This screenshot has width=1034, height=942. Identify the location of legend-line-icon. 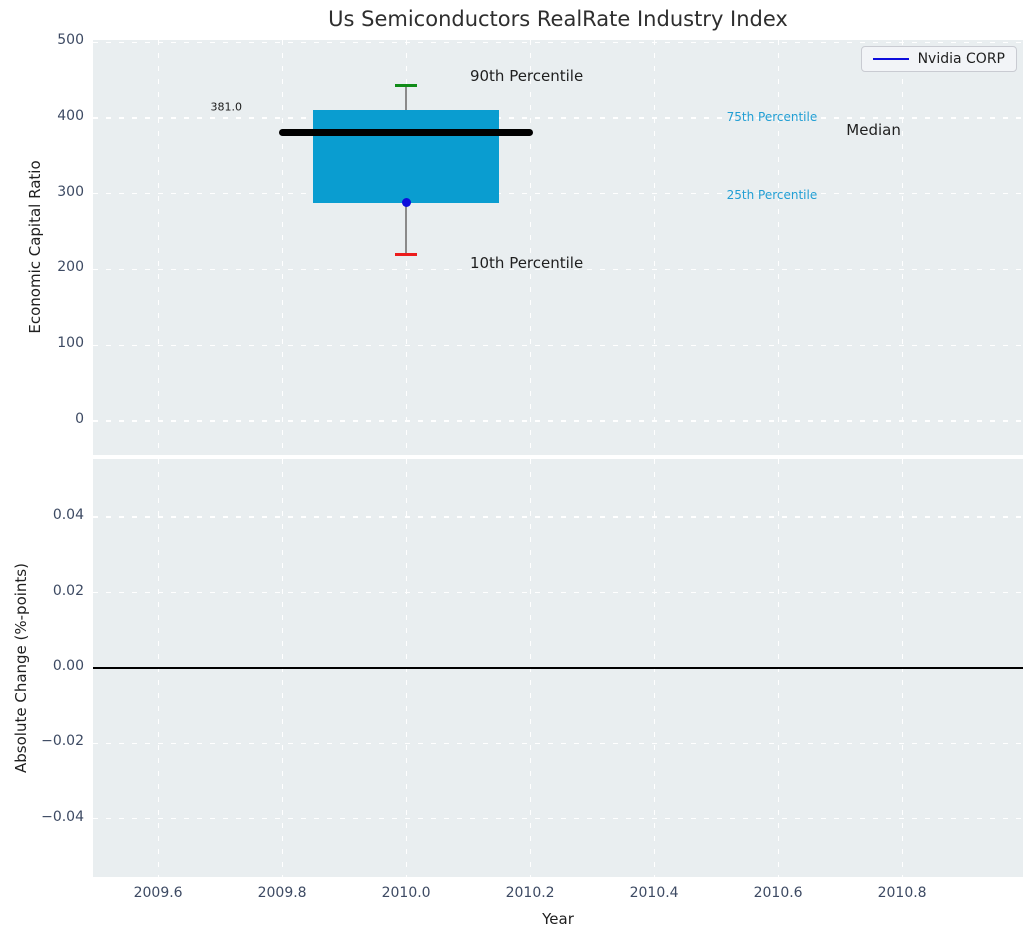
(890, 59).